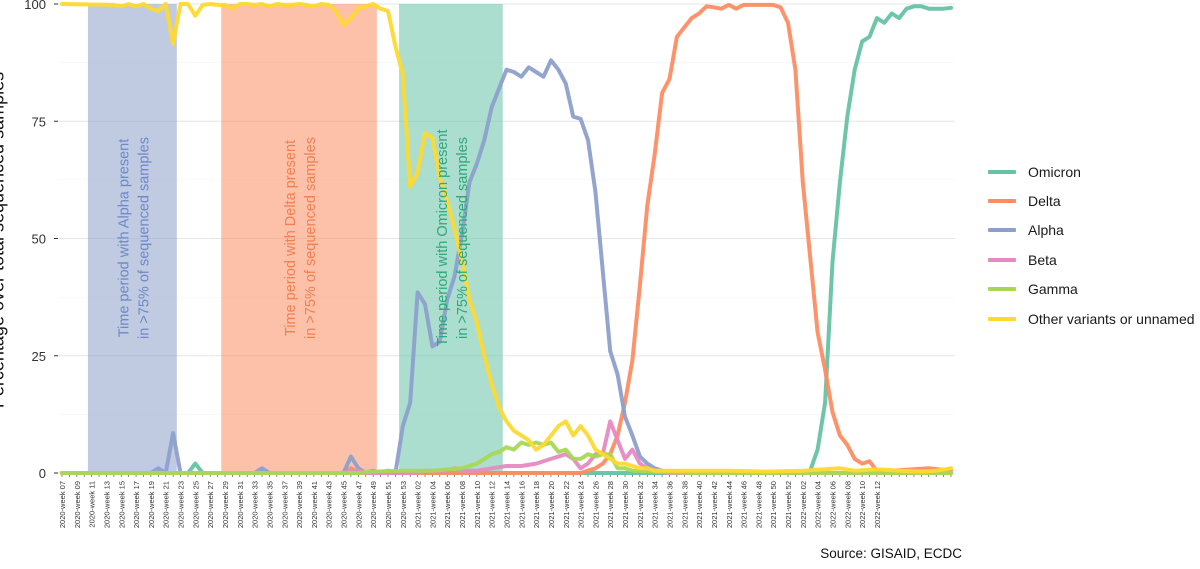 Image resolution: width=1200 pixels, height=569 pixels. I want to click on y-tick-label: 50, so click(39, 239).